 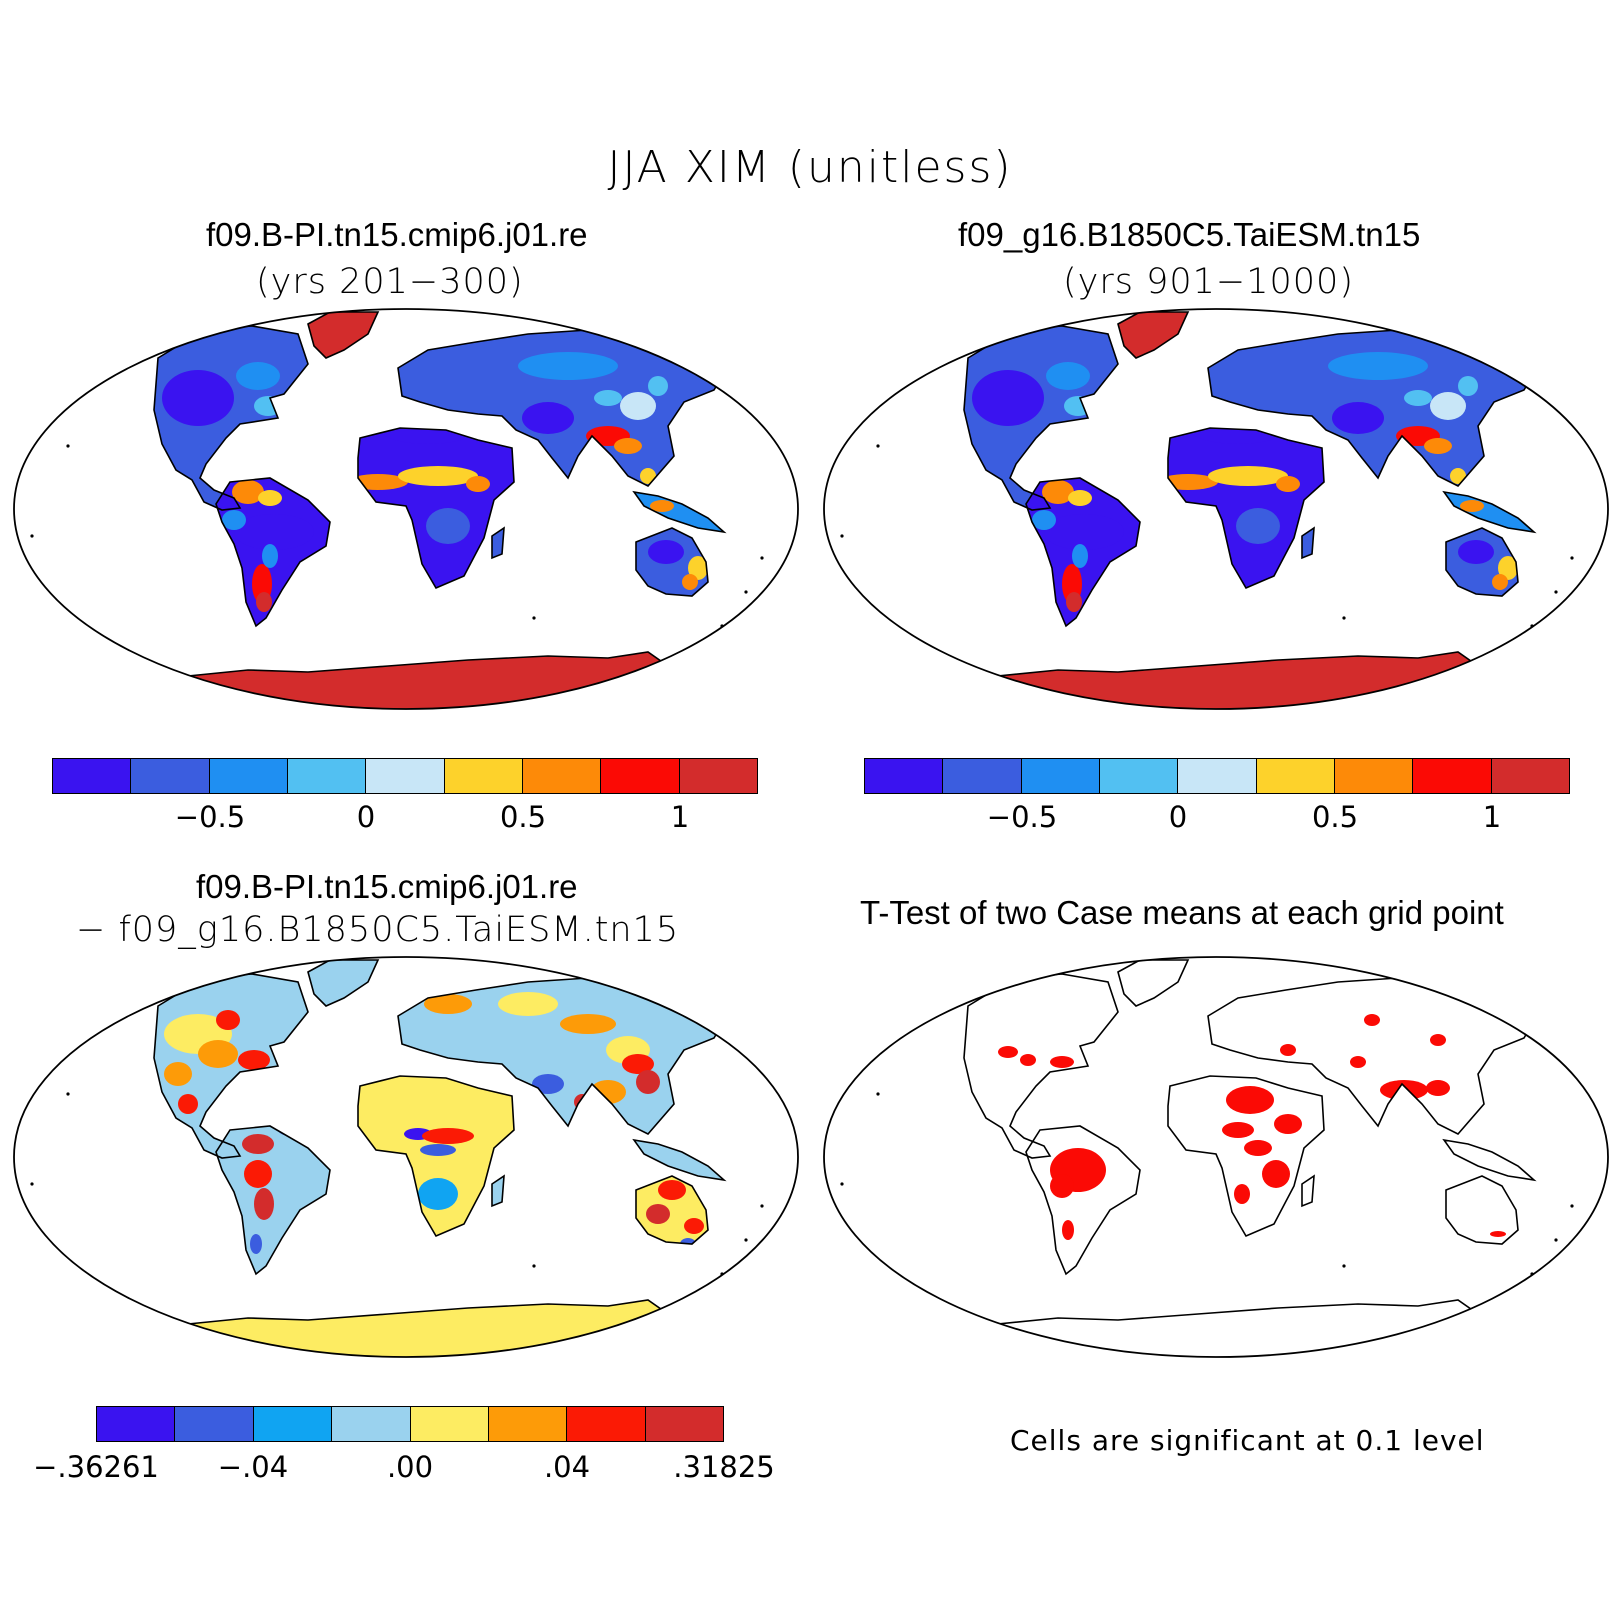 What do you see at coordinates (1041, 1066) in the screenshot?
I see `land-namerica-fill` at bounding box center [1041, 1066].